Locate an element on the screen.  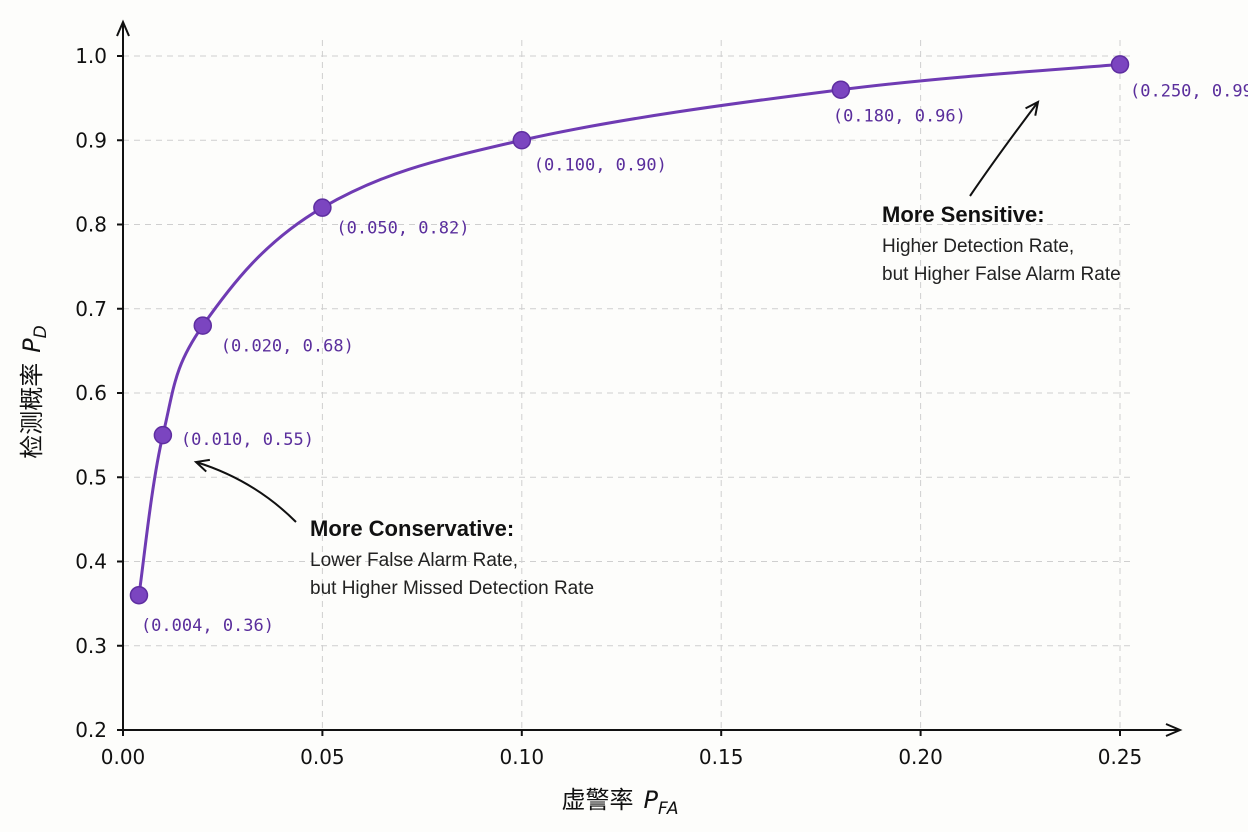
y-axis-label-sub: D is located at coordinates (41, 331).